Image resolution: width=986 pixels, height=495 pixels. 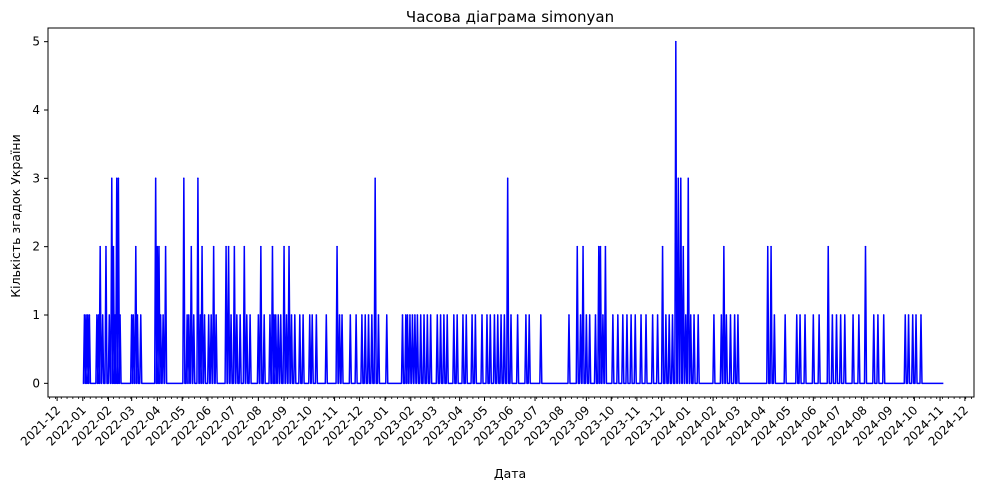 What do you see at coordinates (510, 17) in the screenshot?
I see `chart-title: Часова діаграма simonyan` at bounding box center [510, 17].